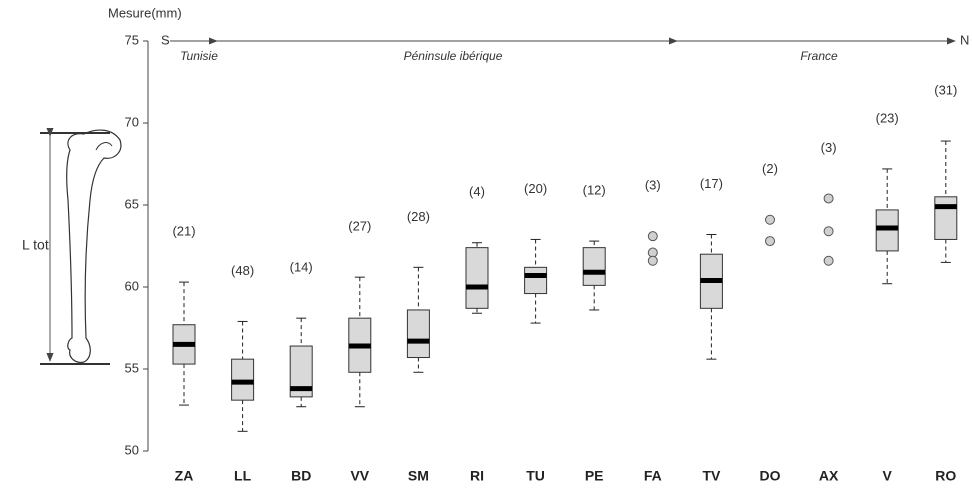 This screenshot has width=973, height=488. Describe the element at coordinates (183, 231) in the screenshot. I see `count-label: (21)` at that location.